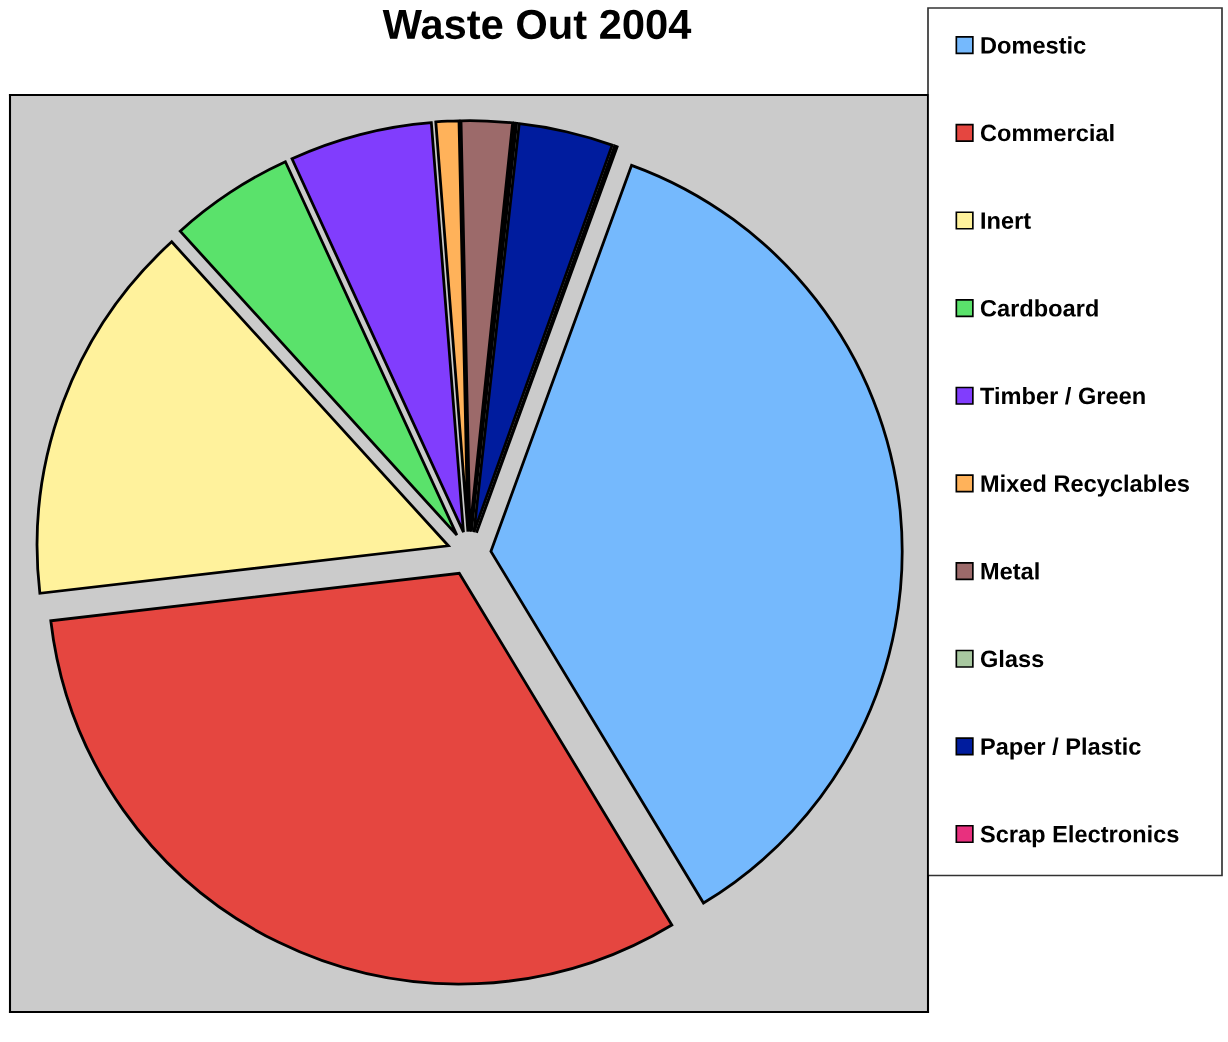  What do you see at coordinates (1039, 308) in the screenshot?
I see `legend-label: Cardboard` at bounding box center [1039, 308].